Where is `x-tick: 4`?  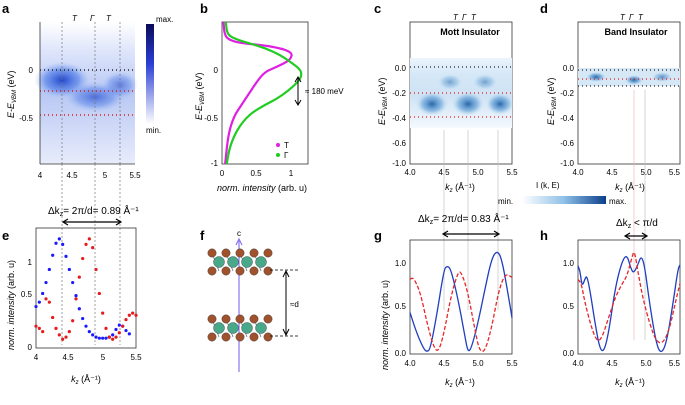 x-tick: 4 is located at coordinates (36, 357).